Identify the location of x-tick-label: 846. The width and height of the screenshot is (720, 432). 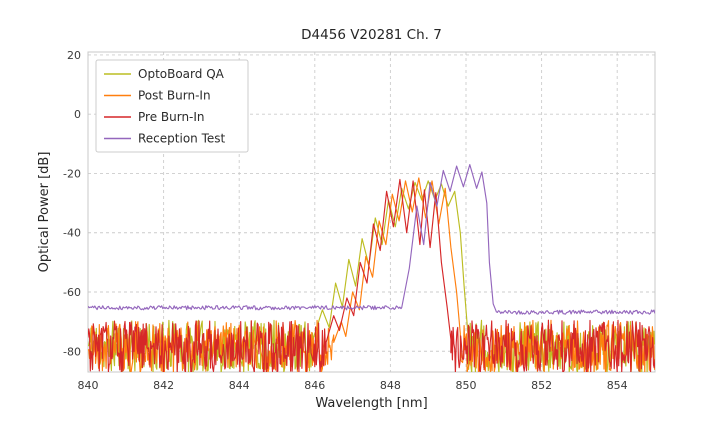
(314, 385).